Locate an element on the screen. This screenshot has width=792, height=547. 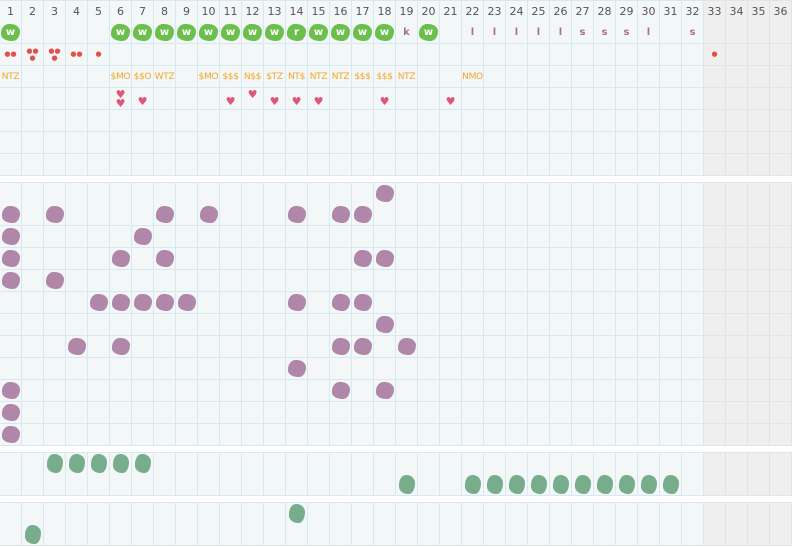
day-cell: $MO is located at coordinates (121, 77).